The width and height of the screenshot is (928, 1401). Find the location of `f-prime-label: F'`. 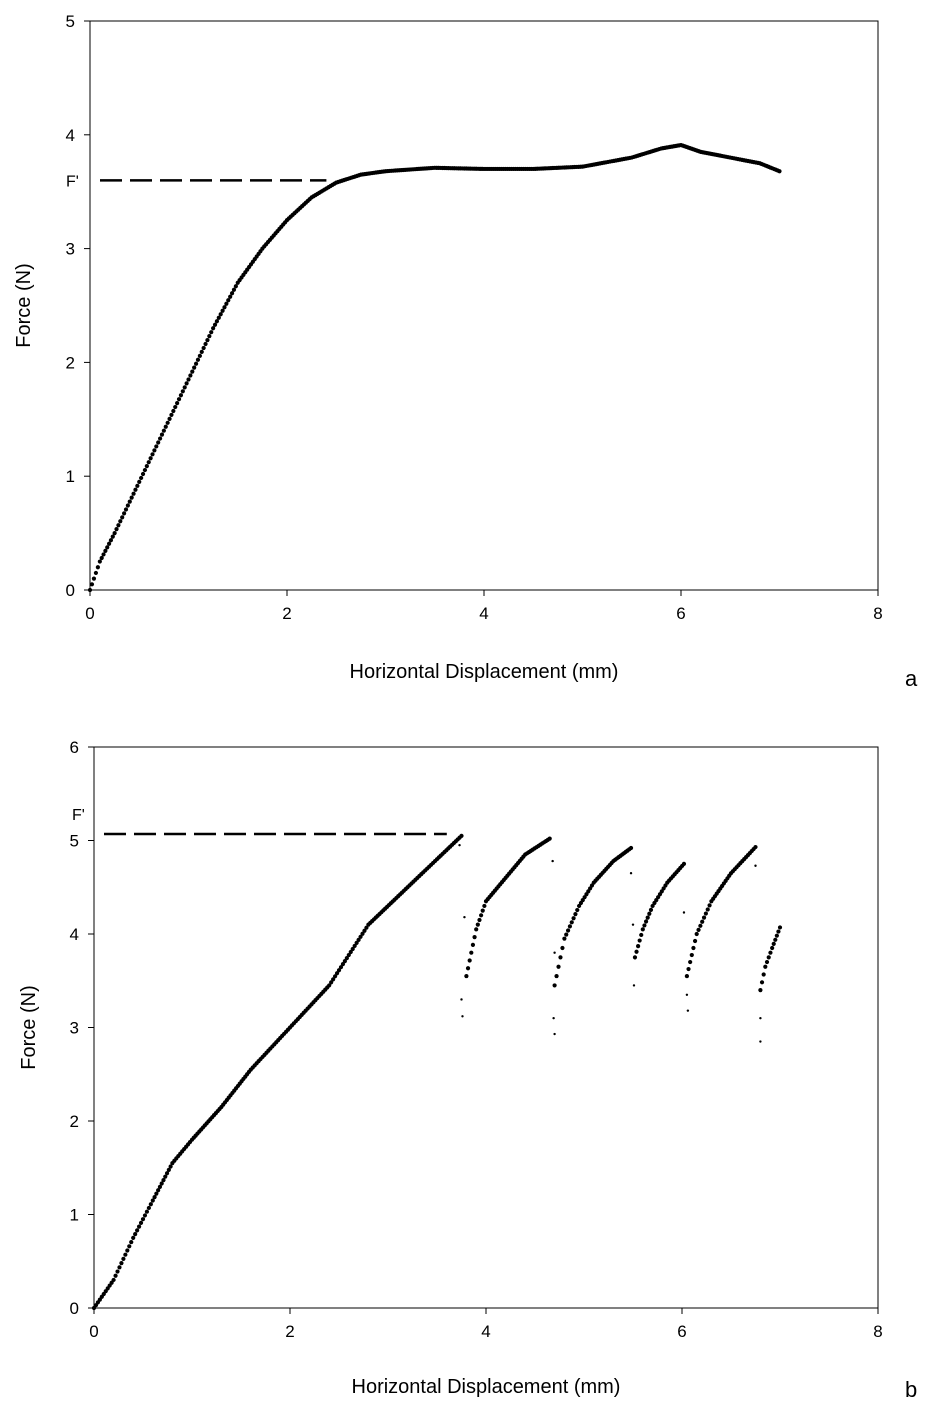

f-prime-label: F' is located at coordinates (72, 181).